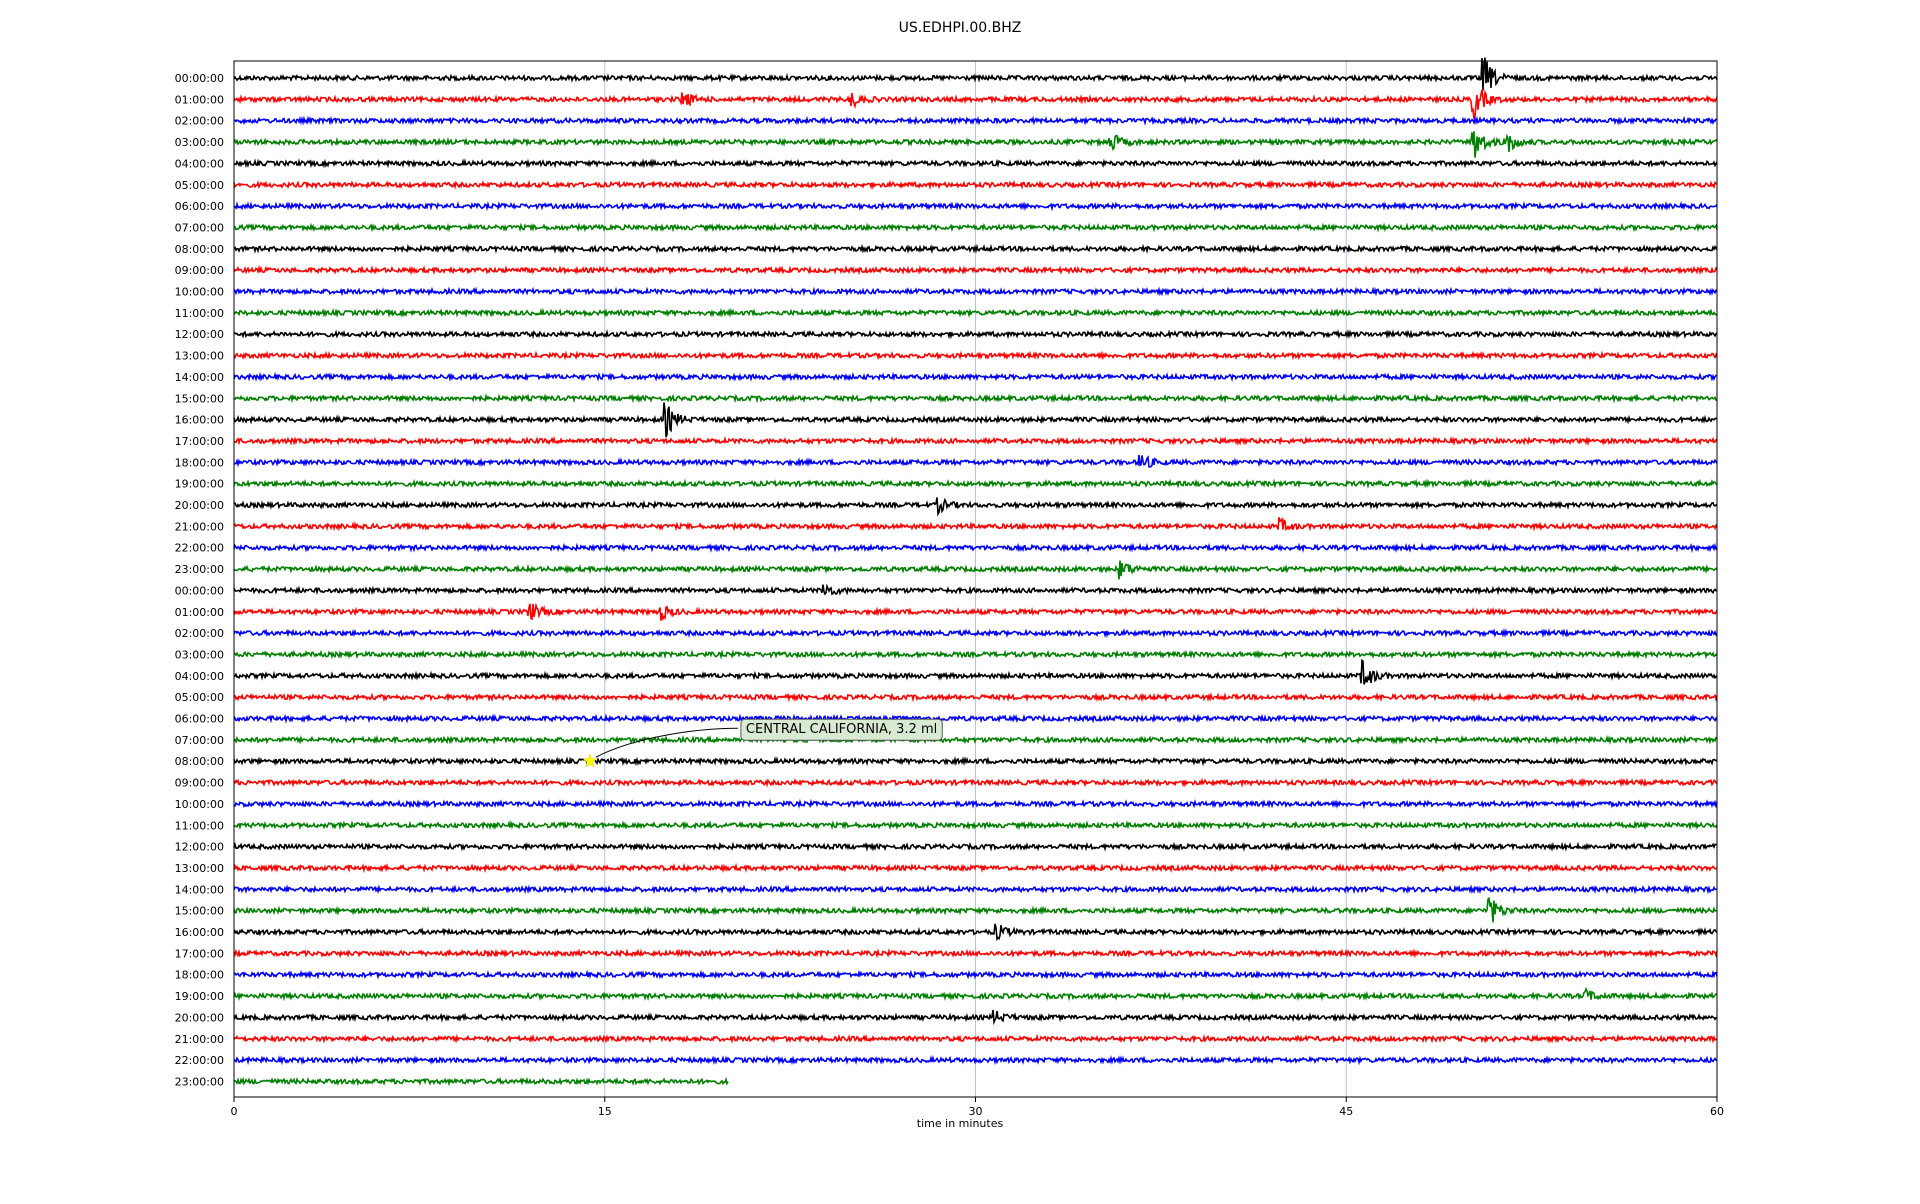 The height and width of the screenshot is (1204, 1920). Describe the element at coordinates (199, 420) in the screenshot. I see `row-time-label: 16:00:00` at that location.